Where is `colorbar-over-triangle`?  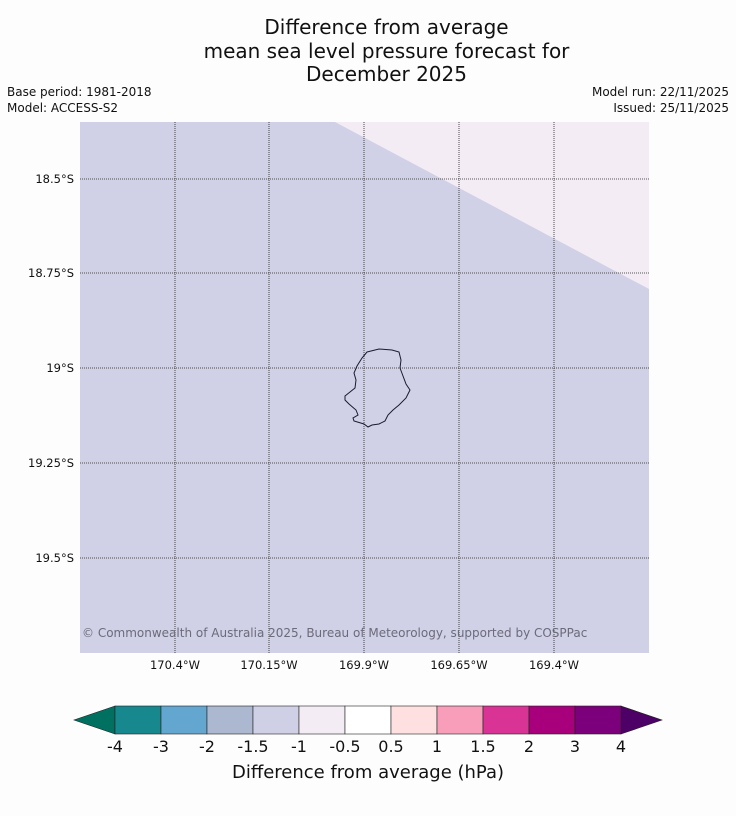
colorbar-over-triangle is located at coordinates (641, 720).